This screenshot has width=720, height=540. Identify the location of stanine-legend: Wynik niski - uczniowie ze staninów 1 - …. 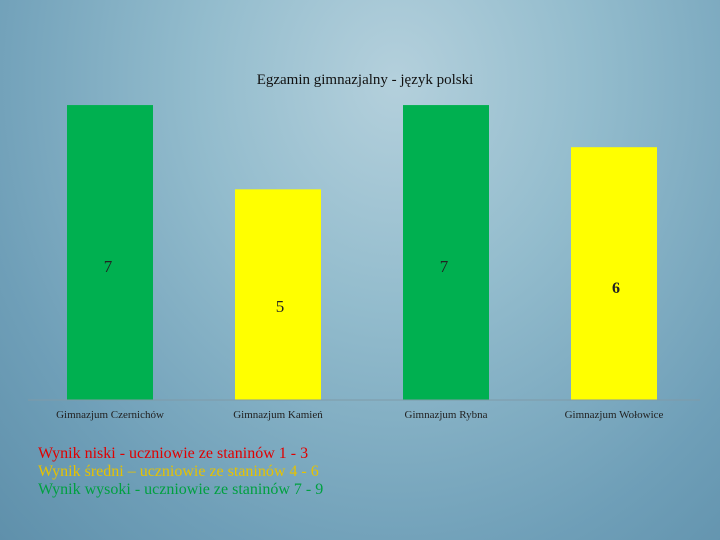
(180, 472).